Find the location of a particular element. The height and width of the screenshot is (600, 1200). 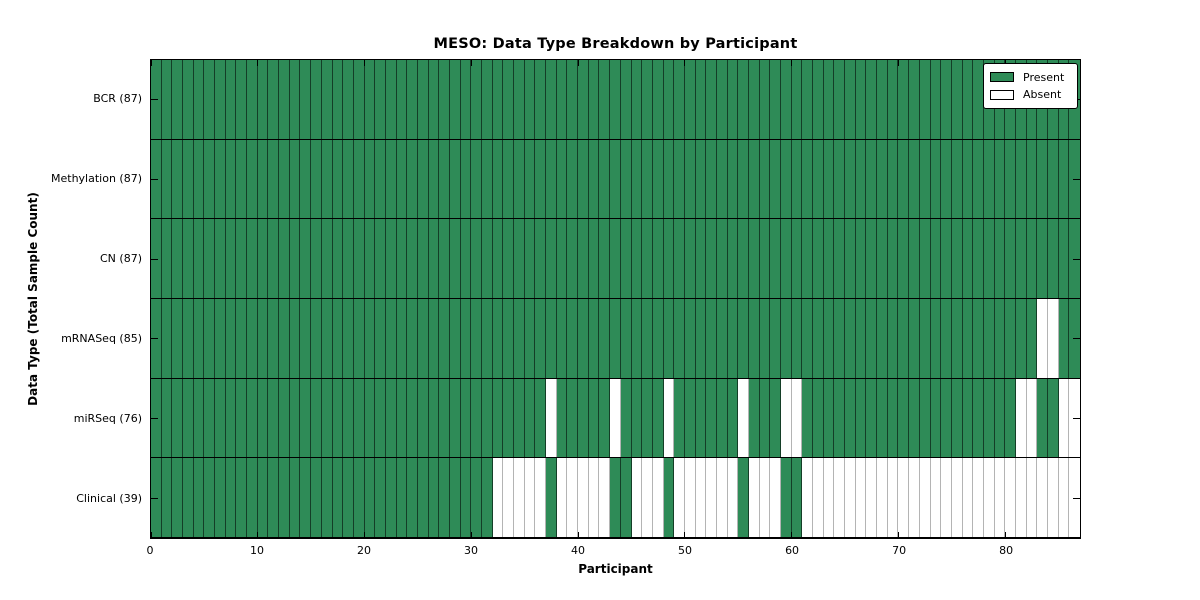

x-tick-label: 40 is located at coordinates (578, 550).